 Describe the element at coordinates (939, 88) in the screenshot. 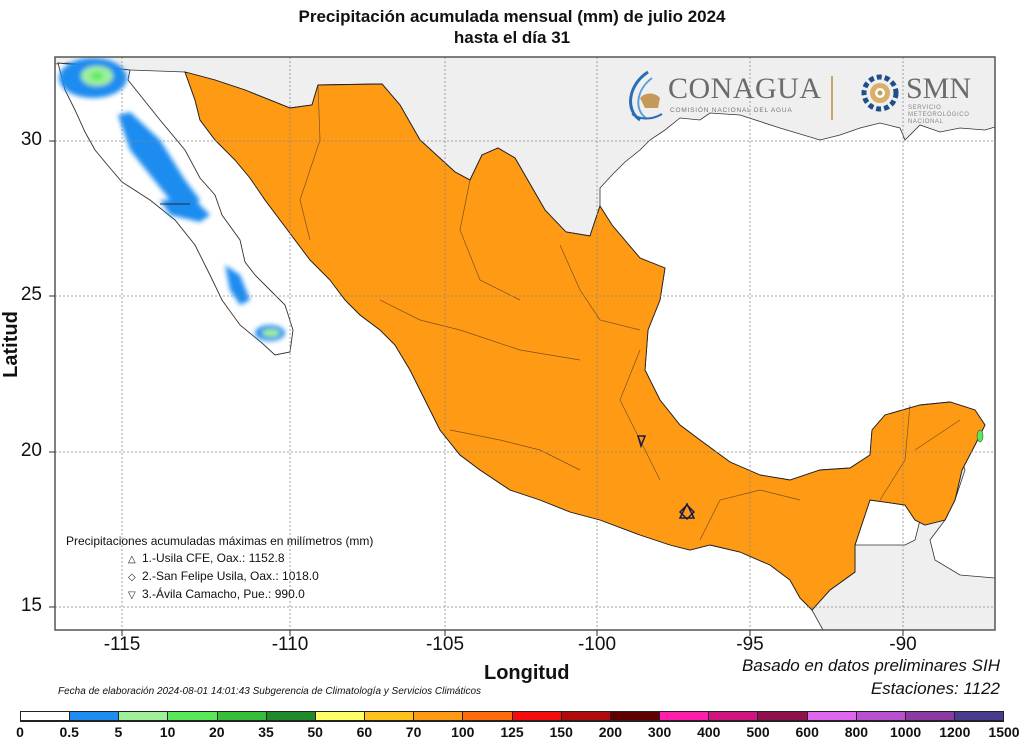

I see `smn-logo-text: SMN` at that location.